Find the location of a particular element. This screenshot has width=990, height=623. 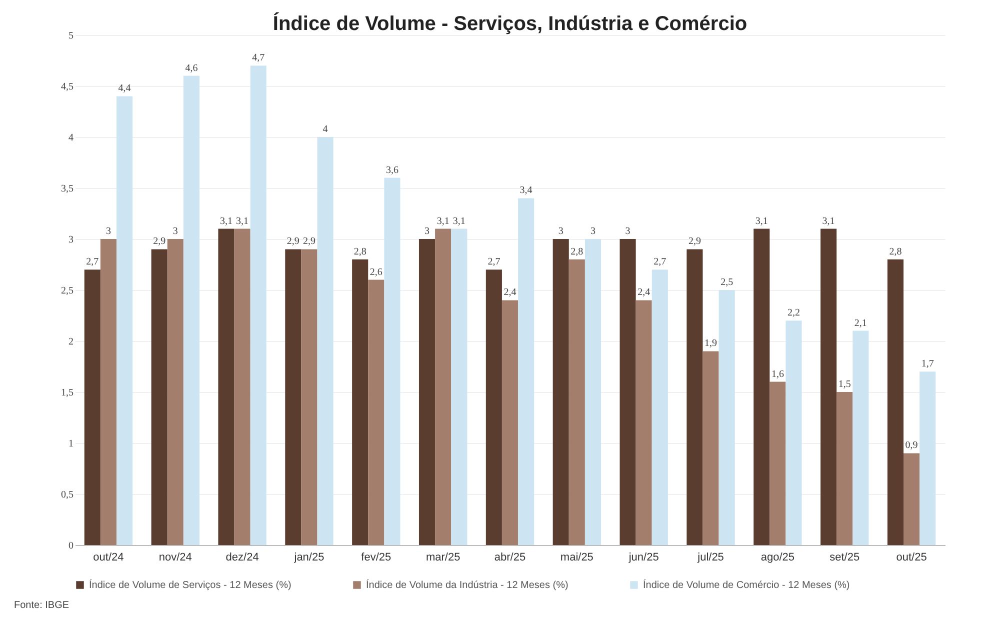

x-tick-label: mai/25 is located at coordinates (577, 558).